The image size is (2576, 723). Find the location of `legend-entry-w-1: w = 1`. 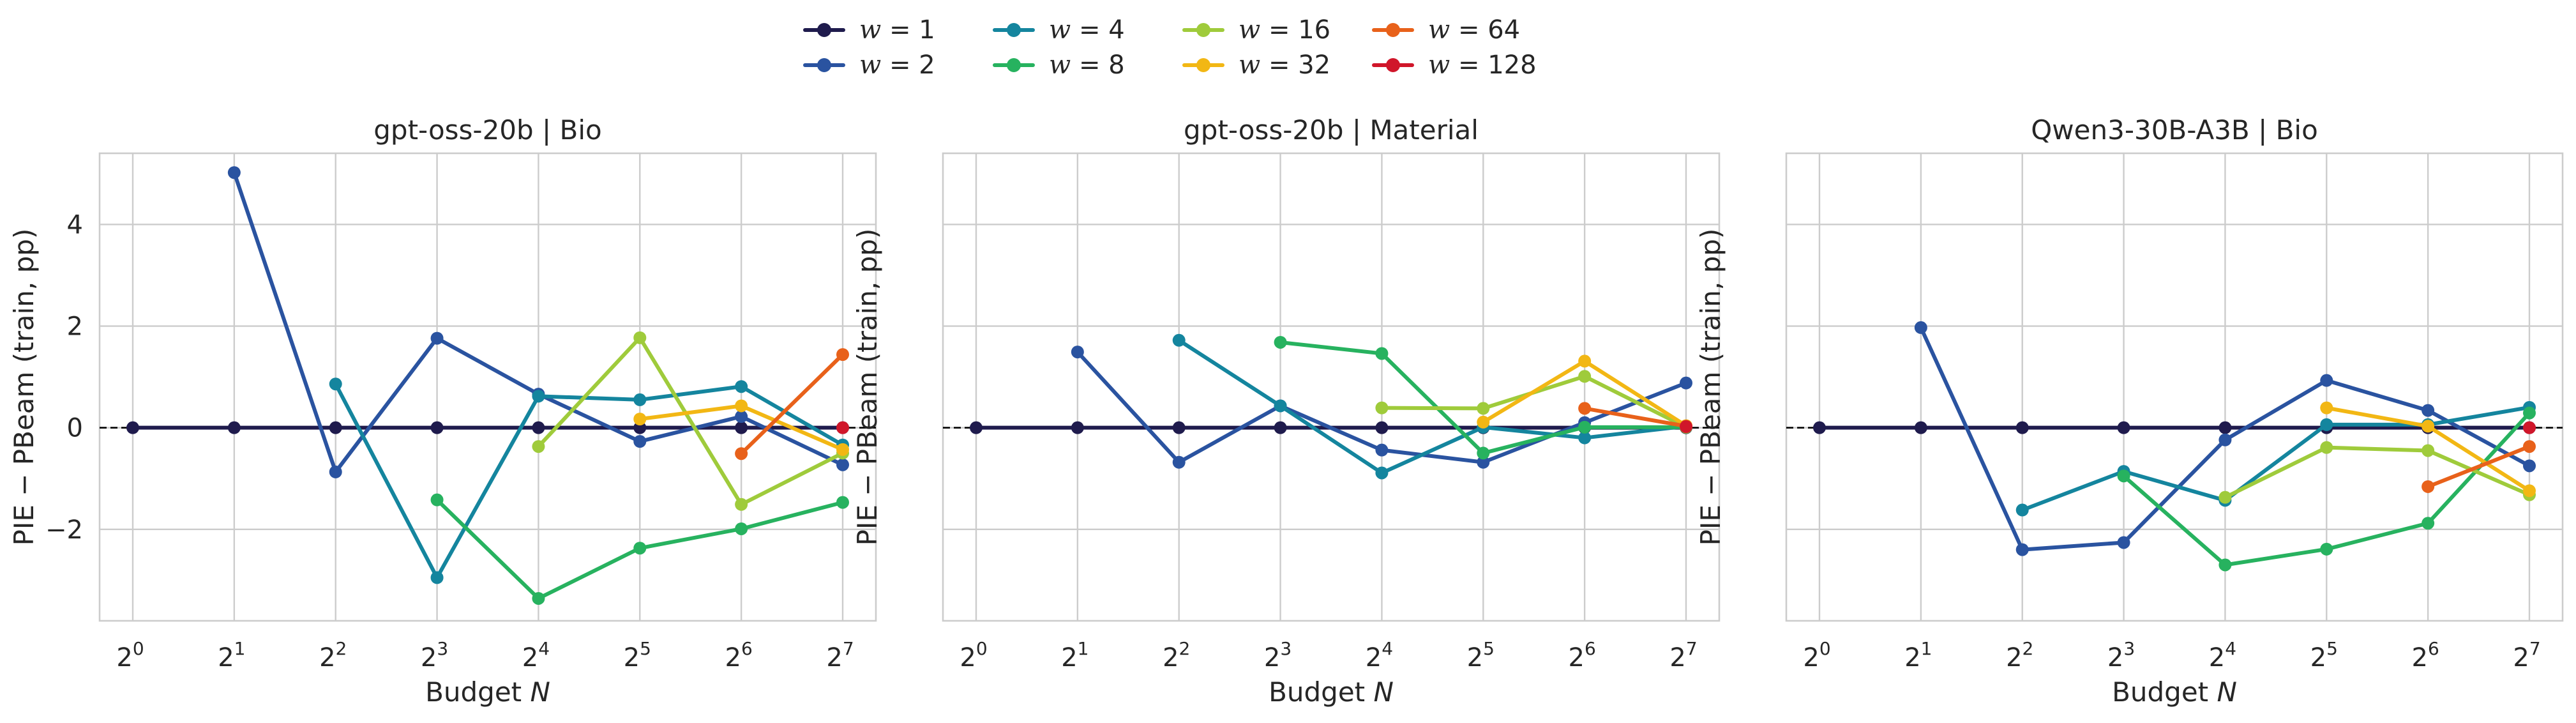

legend-entry-w-1: w = 1 is located at coordinates (895, 30).